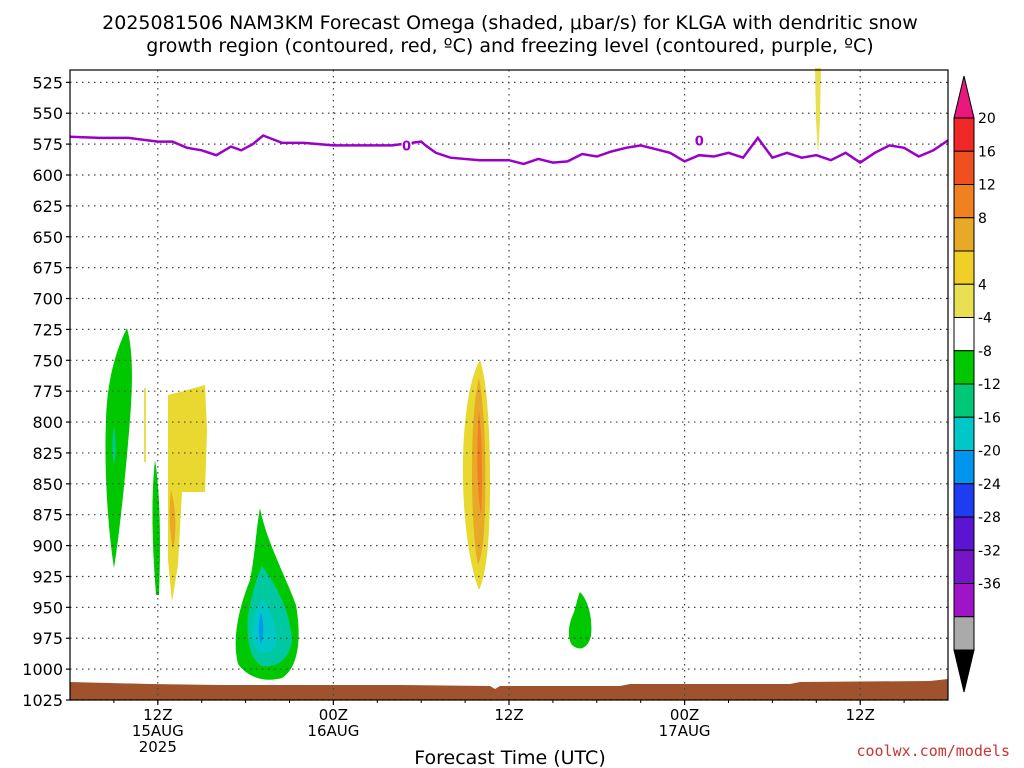 The image size is (1024, 768). What do you see at coordinates (157, 715) in the screenshot?
I see `x-tick-label-0-0: 12Z` at bounding box center [157, 715].